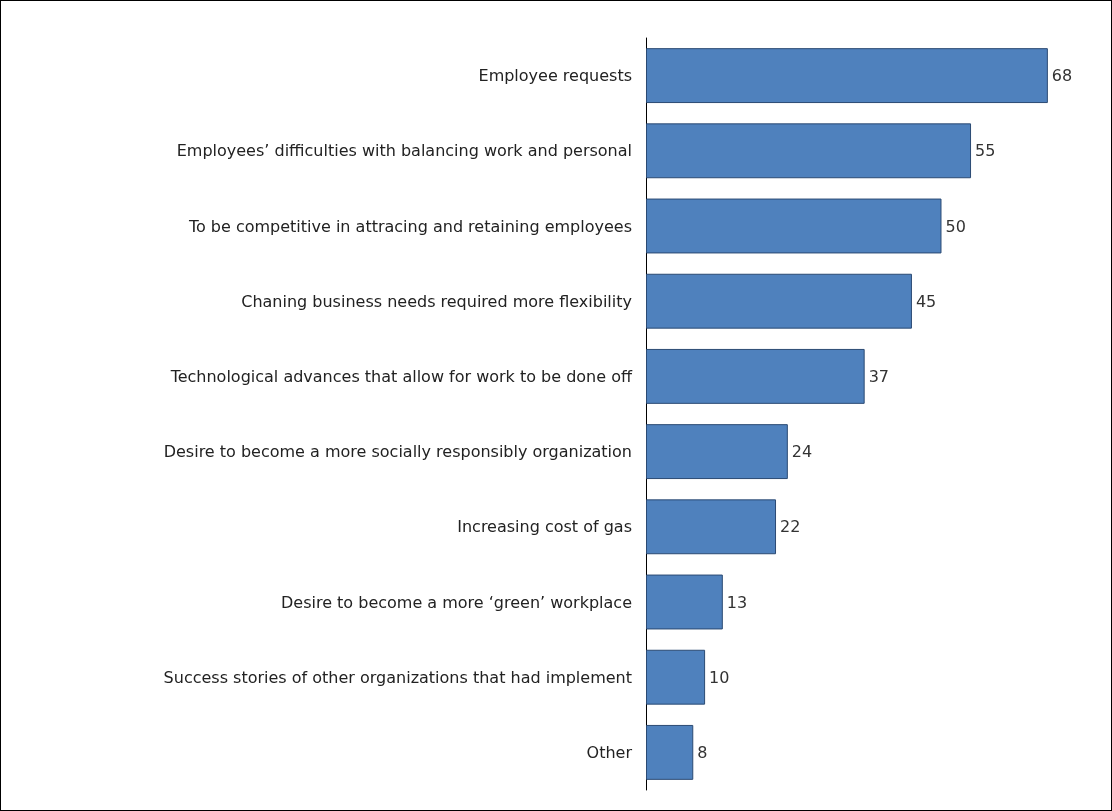 The image size is (1112, 811). Describe the element at coordinates (555, 76) in the screenshot. I see `y-tick-label: Employee requests` at that location.